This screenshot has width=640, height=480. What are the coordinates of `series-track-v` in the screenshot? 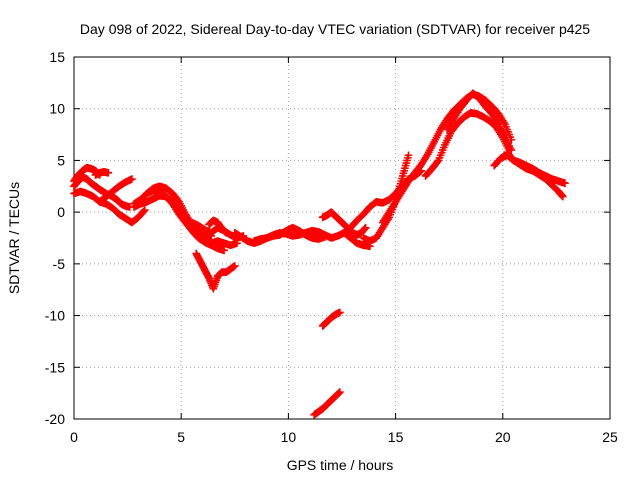 It's located at (331, 319).